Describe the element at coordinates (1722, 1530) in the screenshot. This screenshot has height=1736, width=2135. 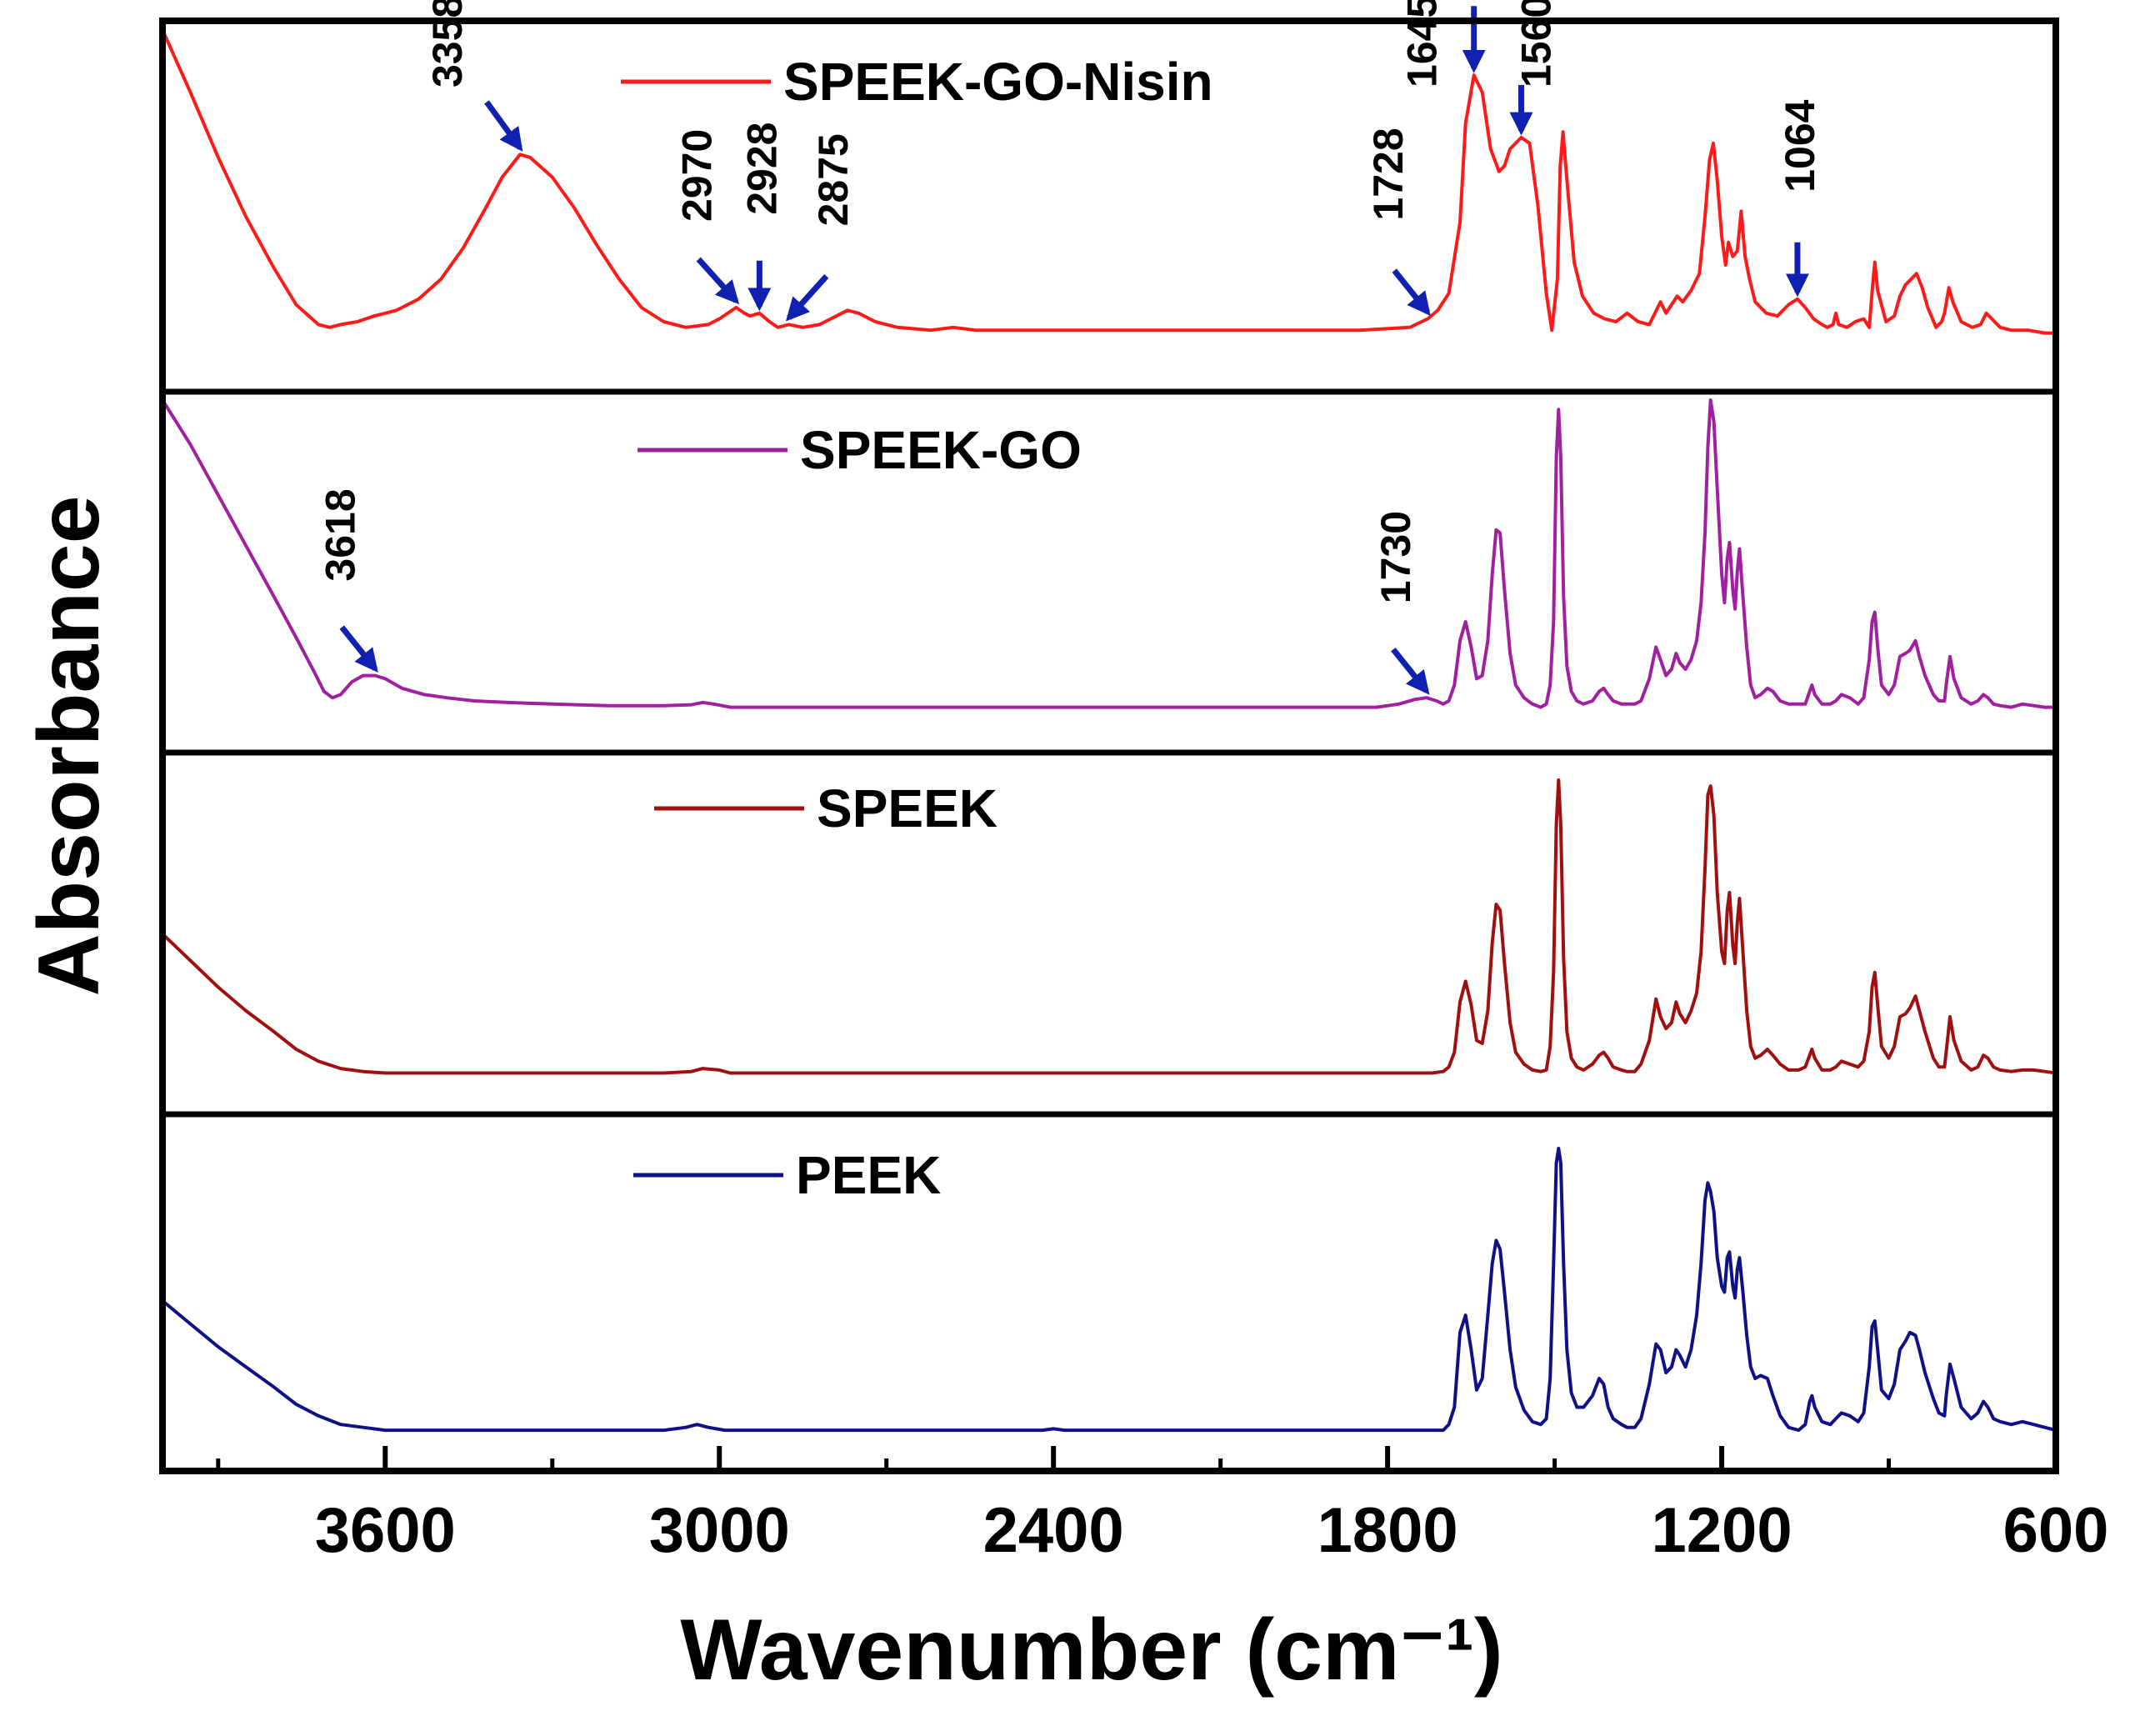
I see `x-tick-label: 1200` at that location.